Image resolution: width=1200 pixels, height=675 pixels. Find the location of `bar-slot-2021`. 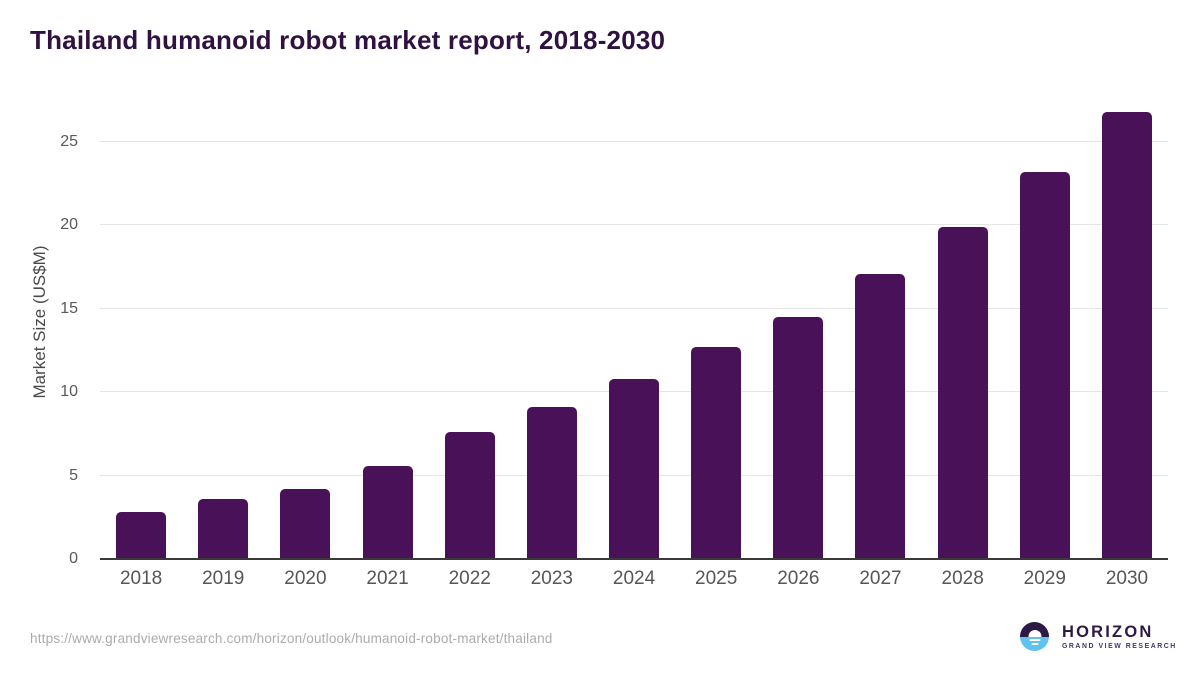

bar-slot-2021 is located at coordinates (387, 329).